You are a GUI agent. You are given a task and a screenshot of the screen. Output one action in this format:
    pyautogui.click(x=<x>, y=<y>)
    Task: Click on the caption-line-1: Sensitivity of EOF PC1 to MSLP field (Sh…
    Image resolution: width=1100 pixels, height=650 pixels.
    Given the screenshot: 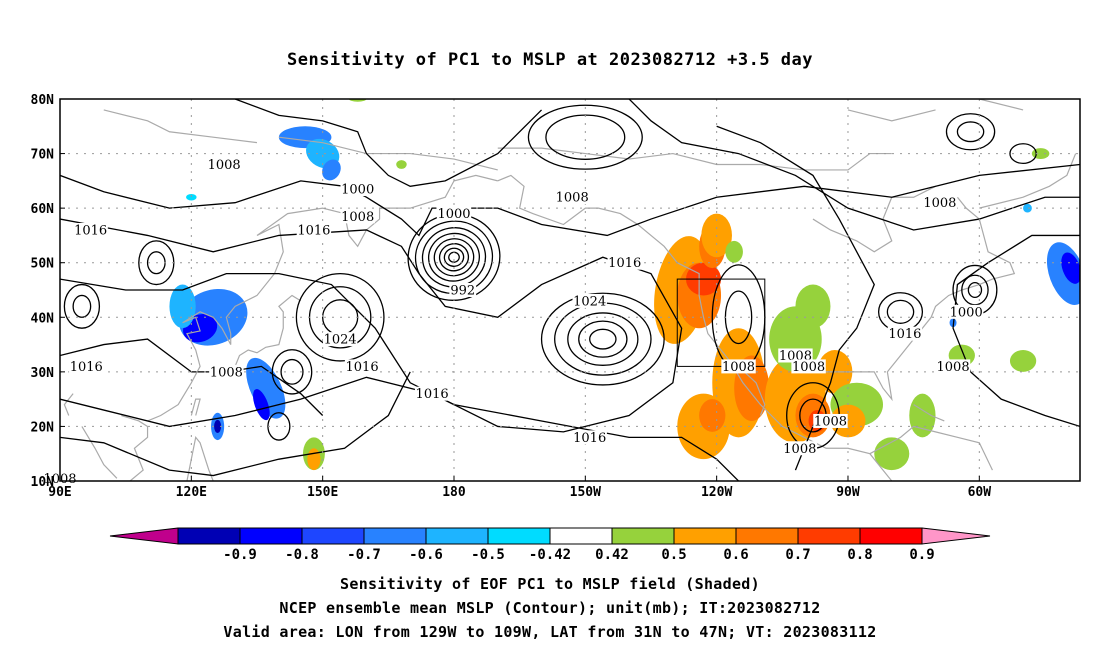 What is the action you would take?
    pyautogui.click(x=550, y=584)
    